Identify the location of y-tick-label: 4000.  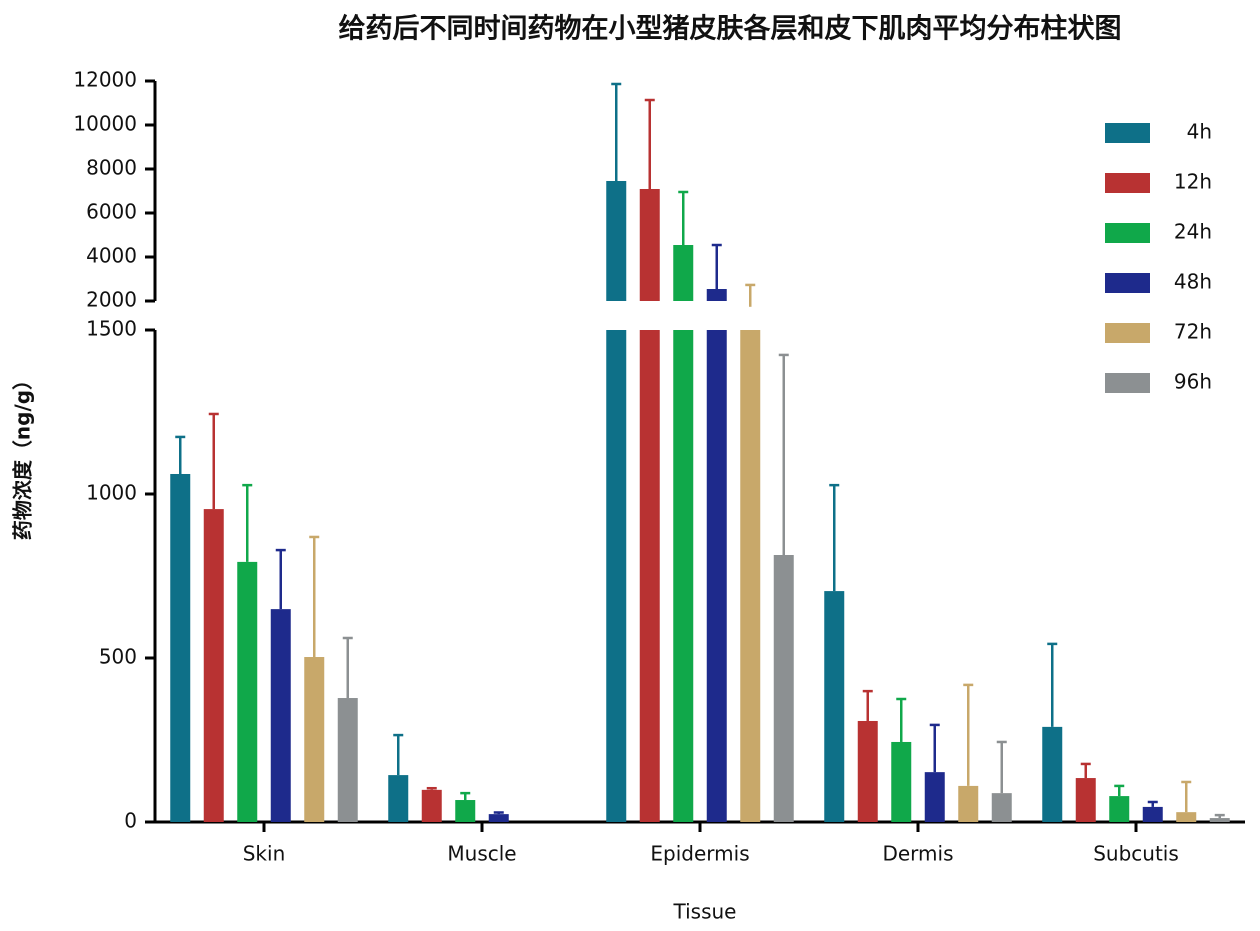
(111, 256).